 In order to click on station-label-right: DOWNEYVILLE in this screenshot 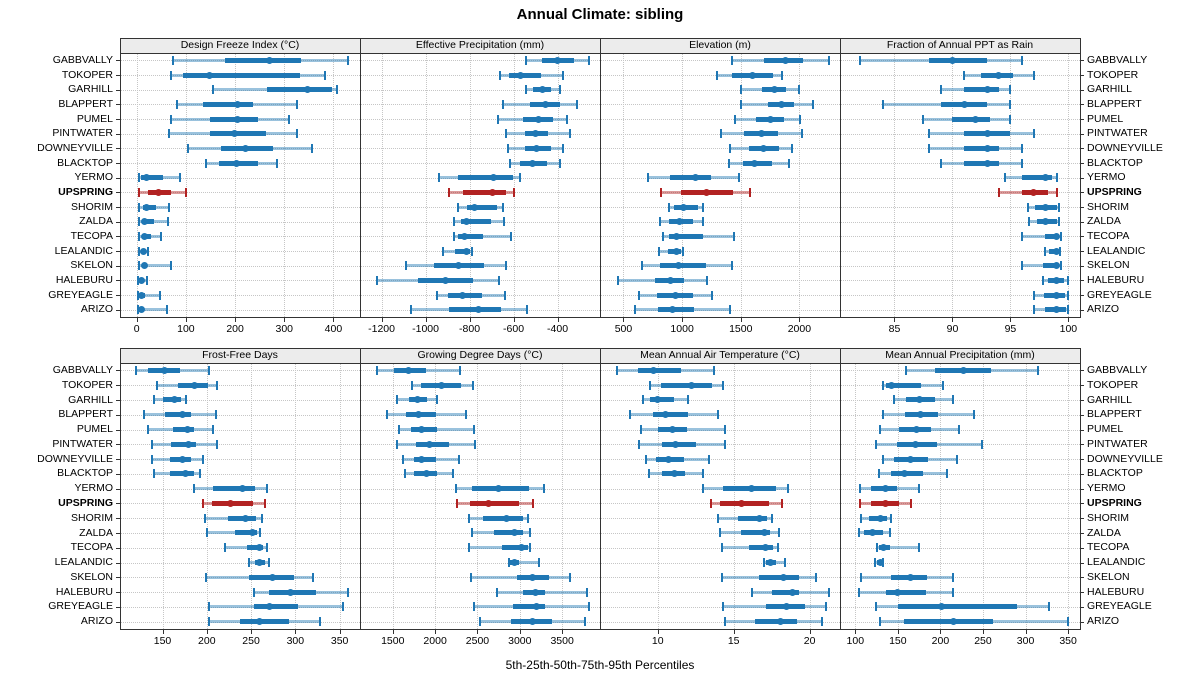, I will do `click(1125, 458)`.